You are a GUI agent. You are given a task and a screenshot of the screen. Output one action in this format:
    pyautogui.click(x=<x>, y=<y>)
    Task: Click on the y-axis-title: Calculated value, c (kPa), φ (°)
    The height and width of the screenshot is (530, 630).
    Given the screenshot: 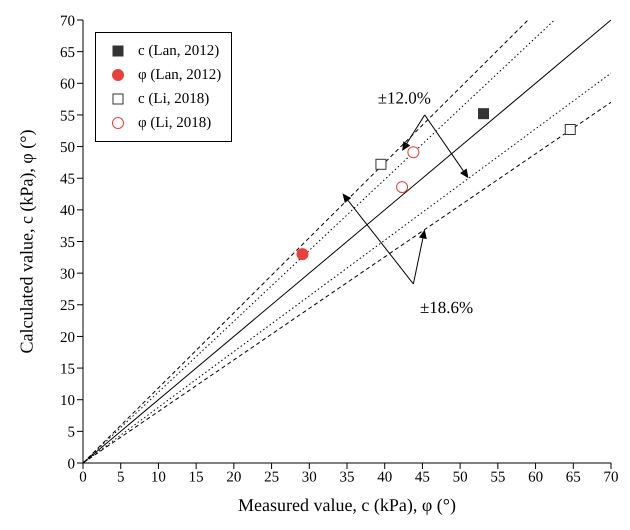 What is the action you would take?
    pyautogui.click(x=26, y=241)
    